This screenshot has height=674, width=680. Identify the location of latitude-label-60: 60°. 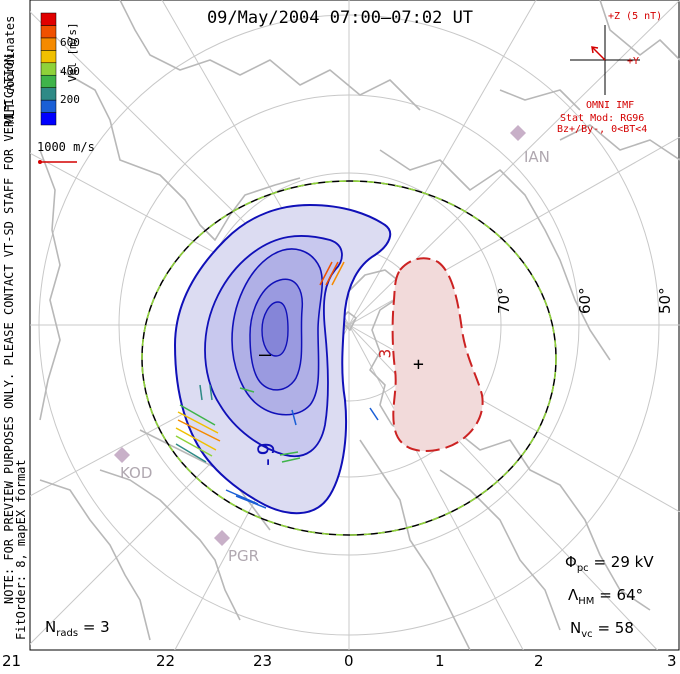
(585, 300).